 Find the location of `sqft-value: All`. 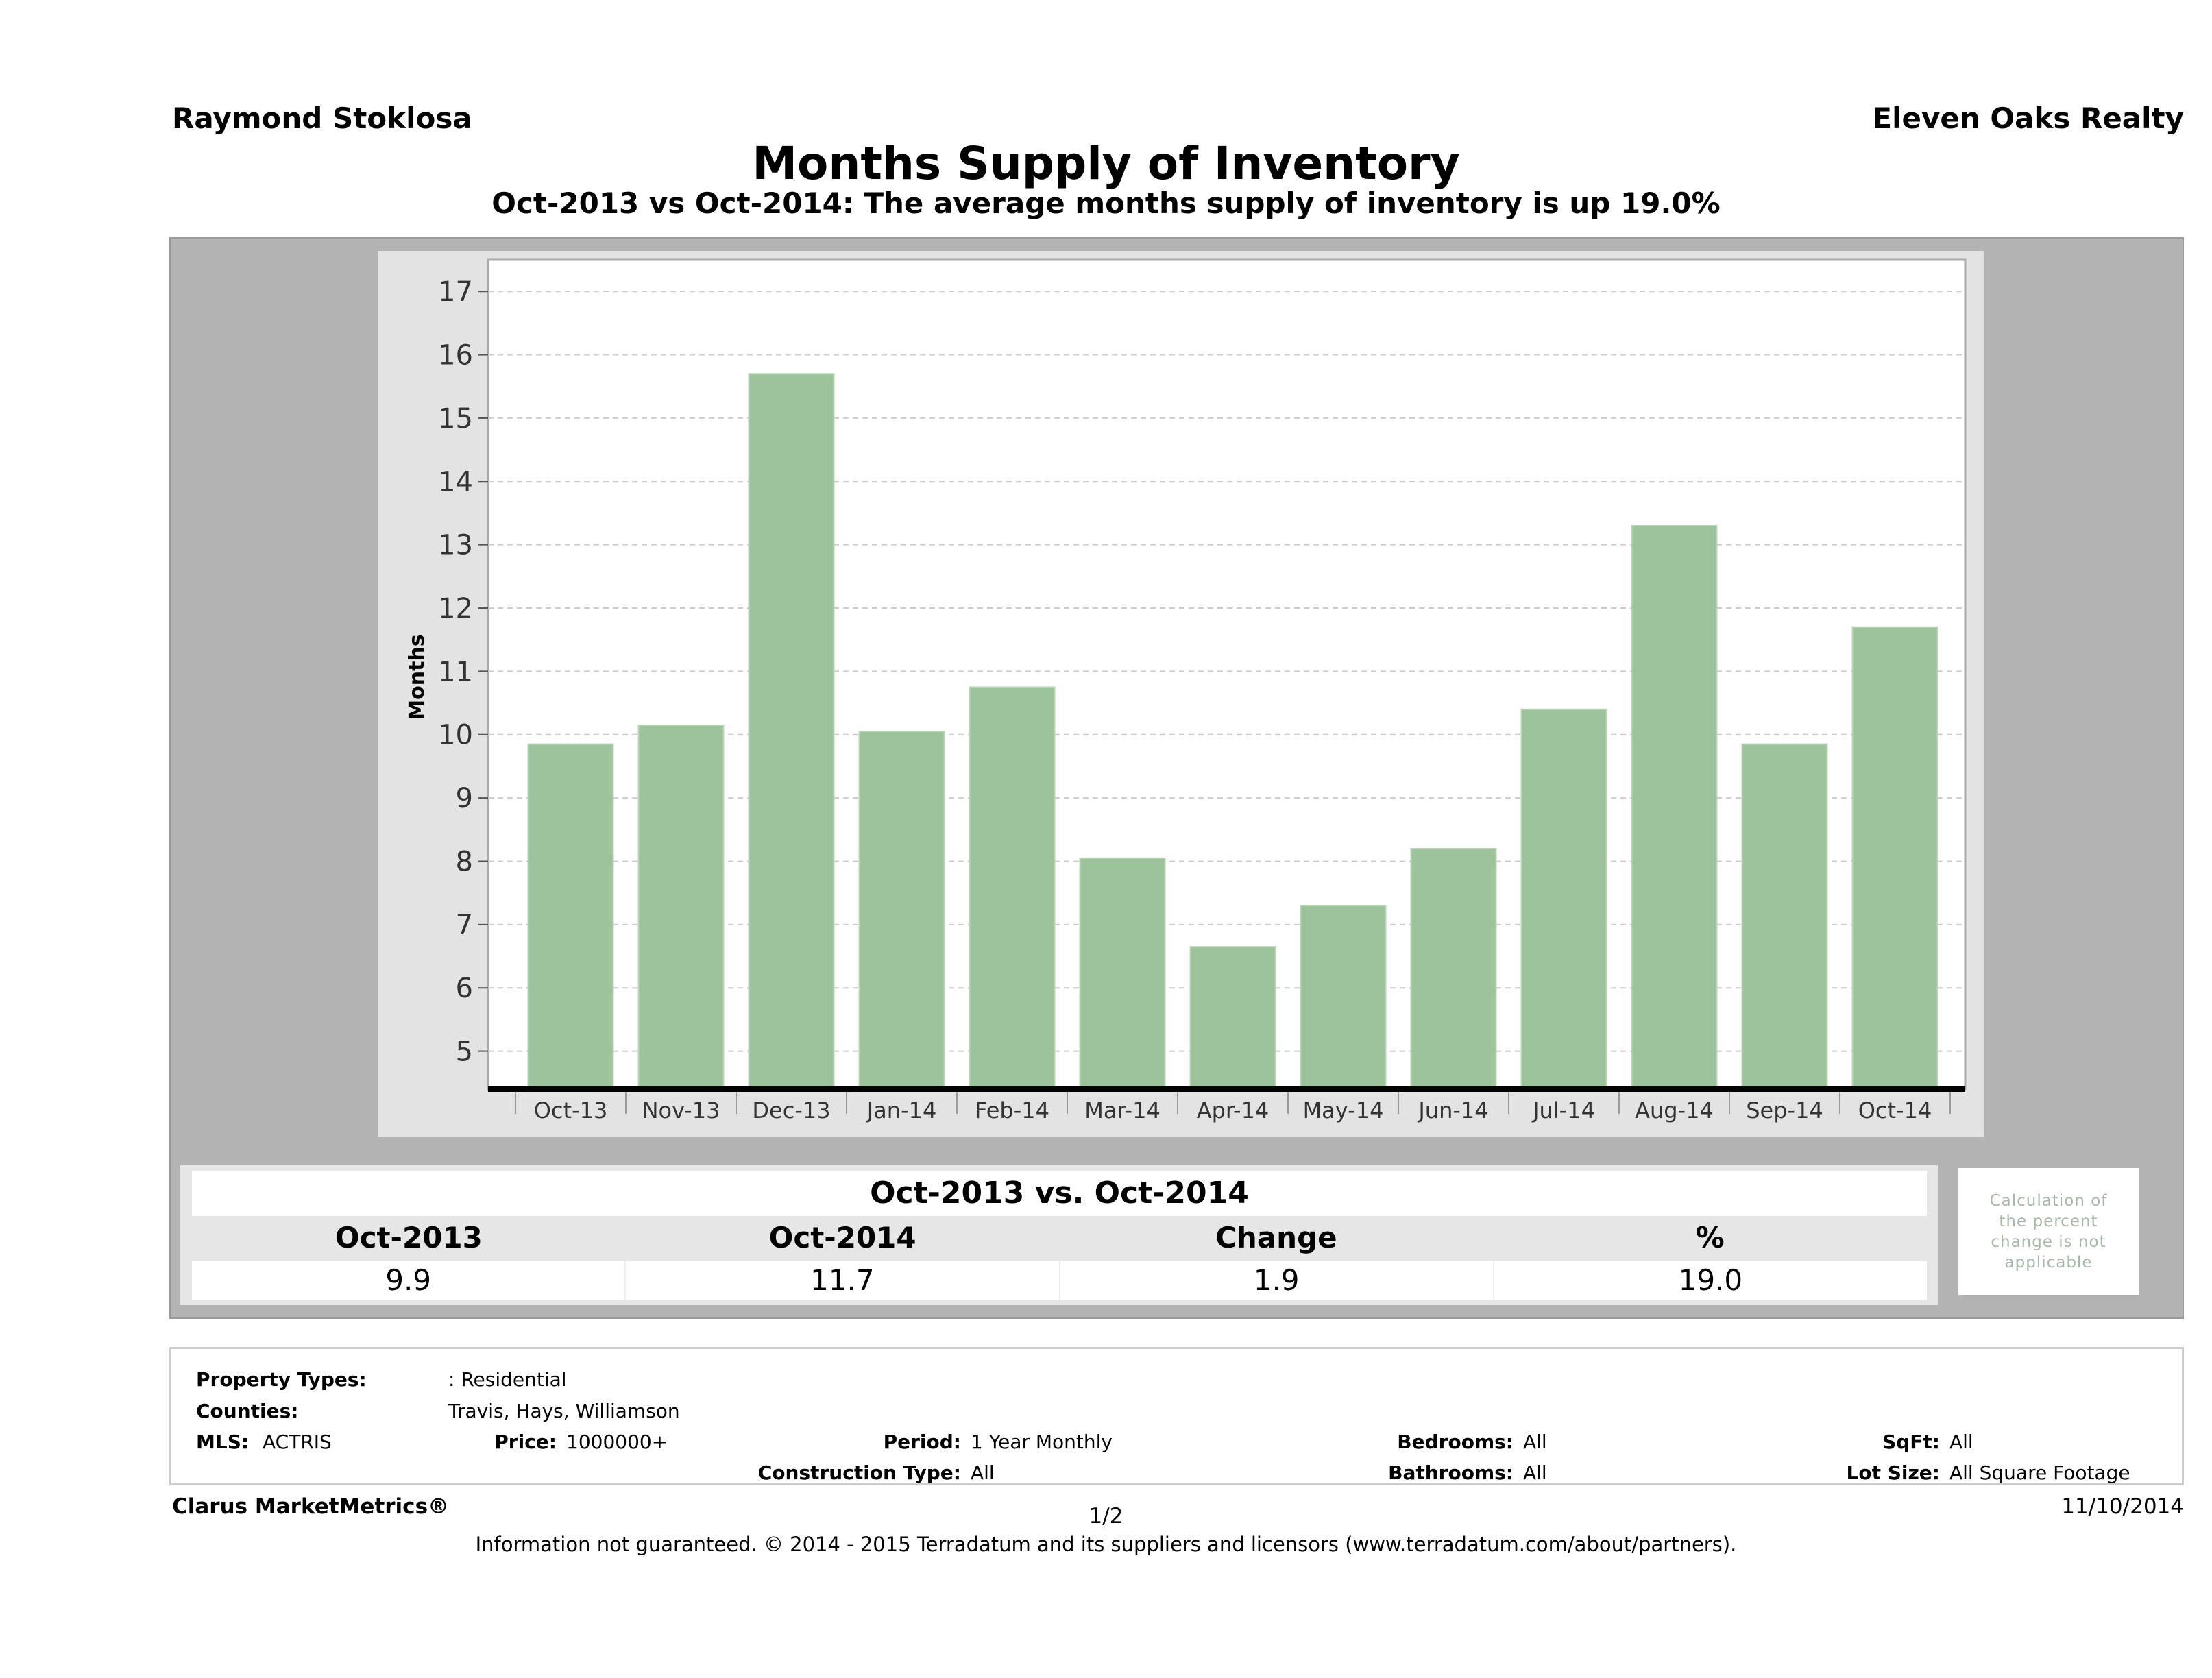

sqft-value: All is located at coordinates (1961, 1442).